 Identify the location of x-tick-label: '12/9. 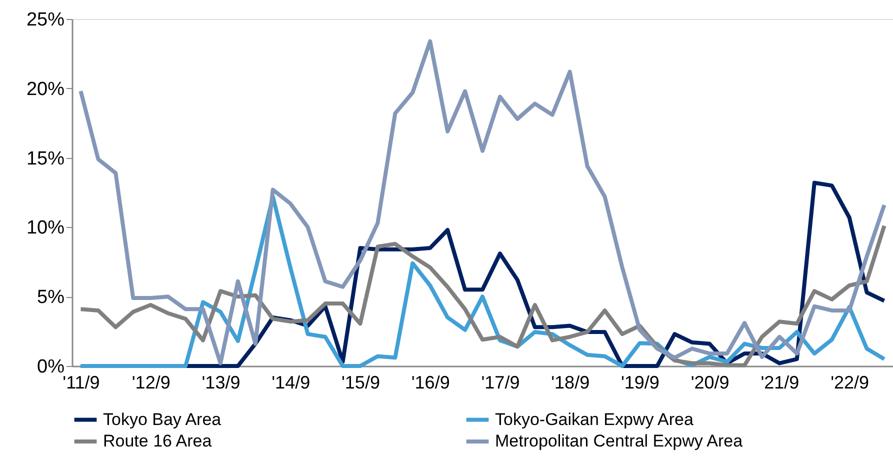
(151, 382).